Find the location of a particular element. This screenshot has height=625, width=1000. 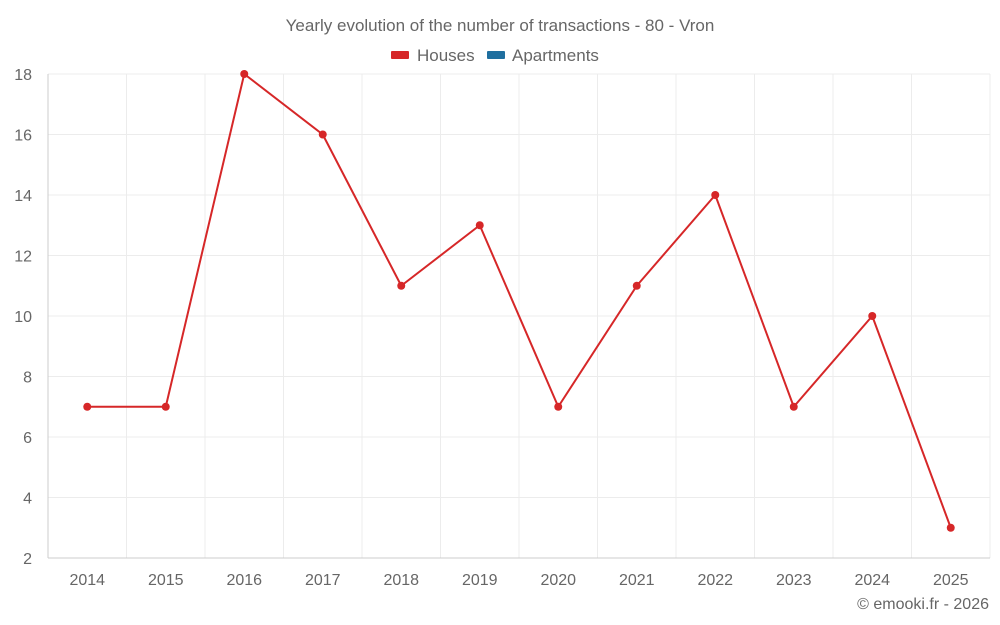

x-tick-label: 2015 is located at coordinates (166, 580).